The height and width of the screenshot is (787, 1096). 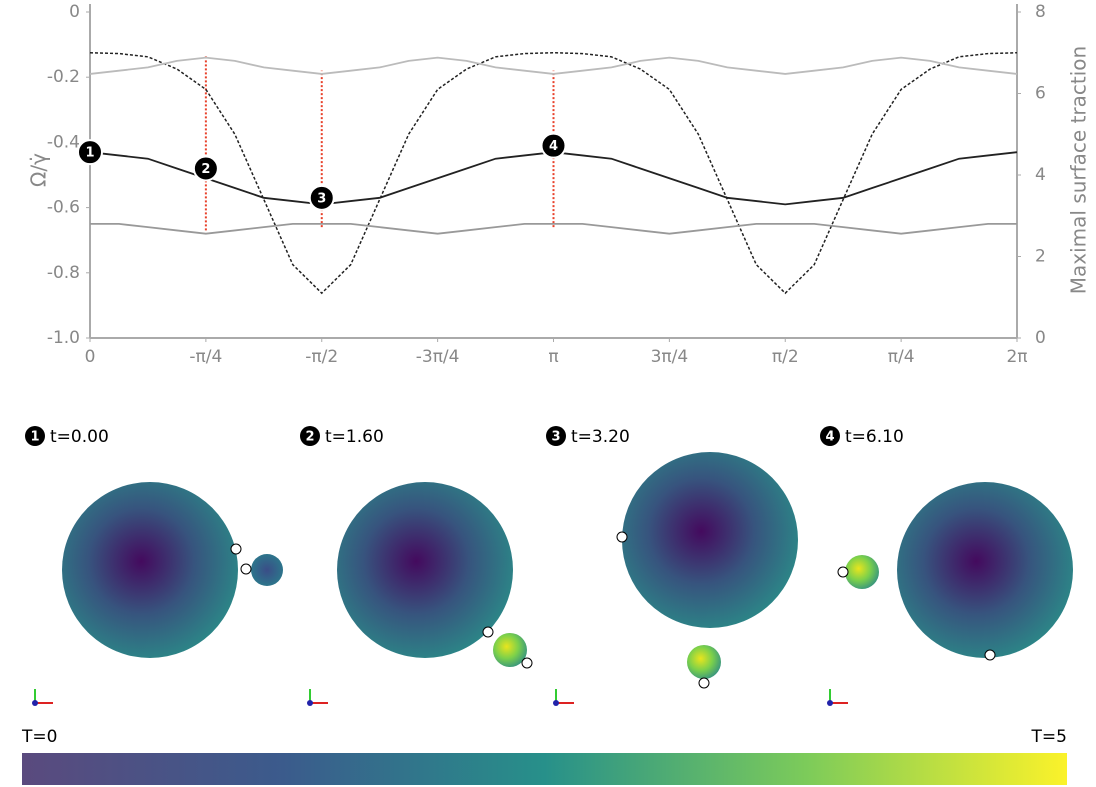 What do you see at coordinates (1040, 257) in the screenshot?
I see `y2-tick-label: 2` at bounding box center [1040, 257].